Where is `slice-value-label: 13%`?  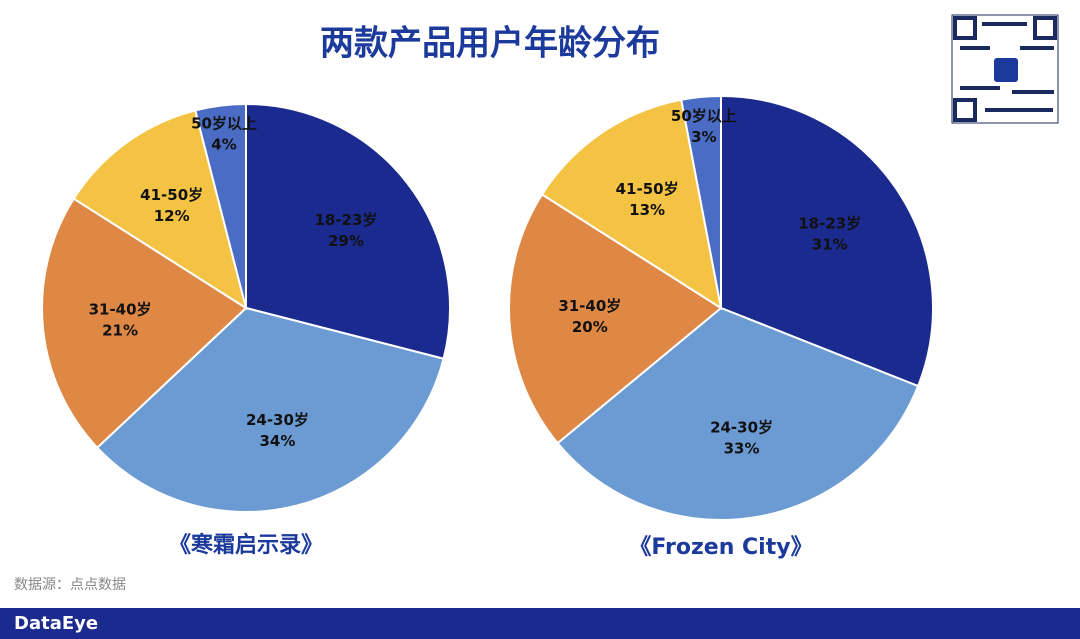
slice-value-label: 13% is located at coordinates (647, 210).